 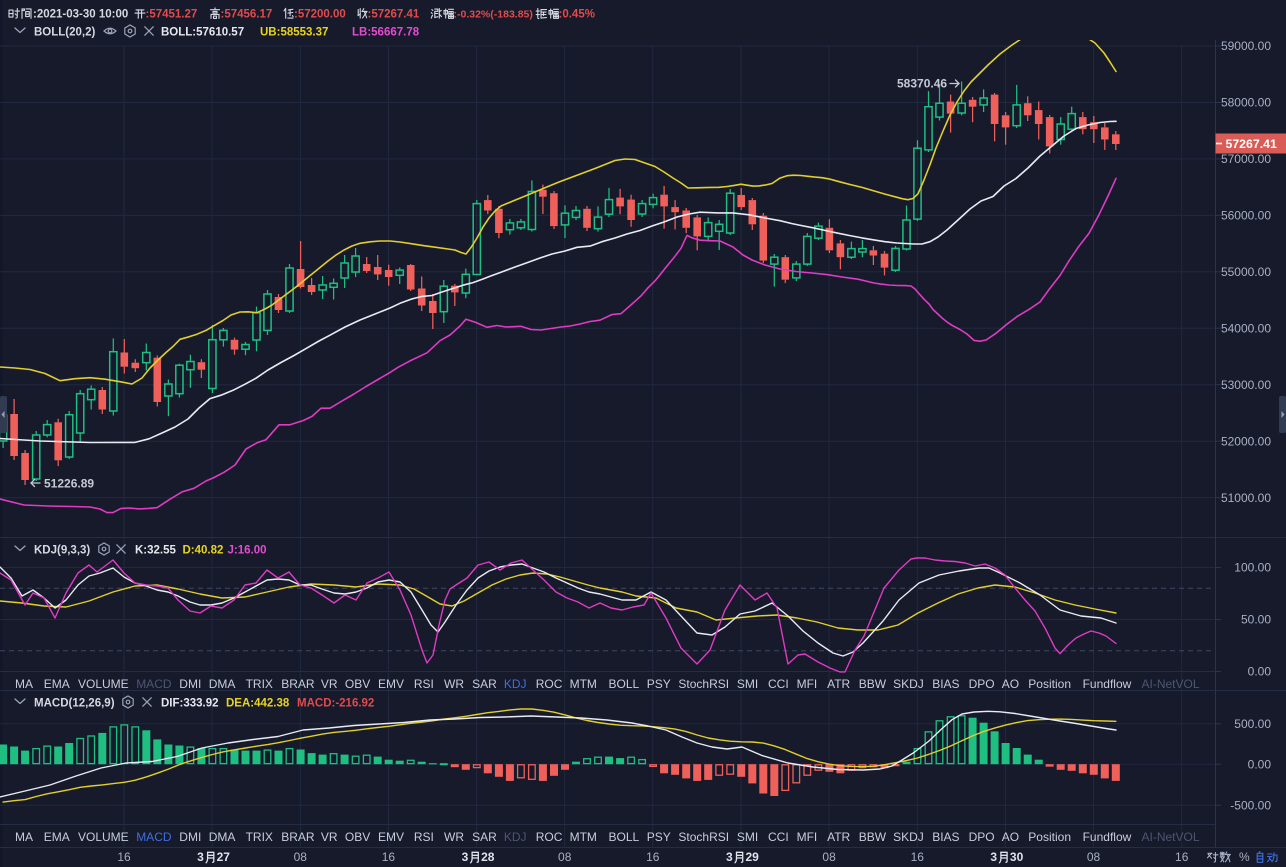 What do you see at coordinates (1246, 272) in the screenshot?
I see `svg-text: 55000.00` at bounding box center [1246, 272].